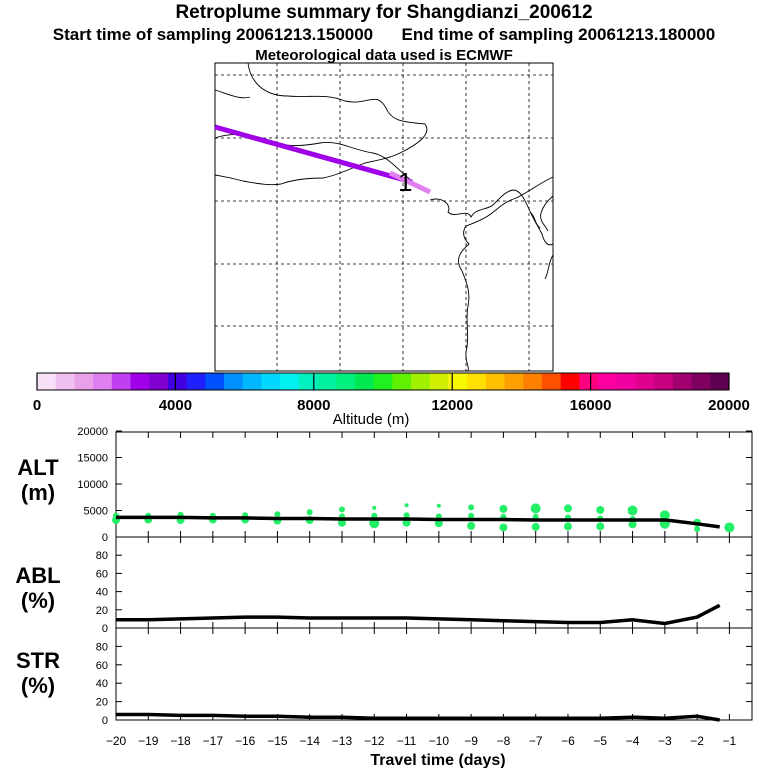  What do you see at coordinates (37, 575) in the screenshot?
I see `panel-ylabel: ABL` at bounding box center [37, 575].